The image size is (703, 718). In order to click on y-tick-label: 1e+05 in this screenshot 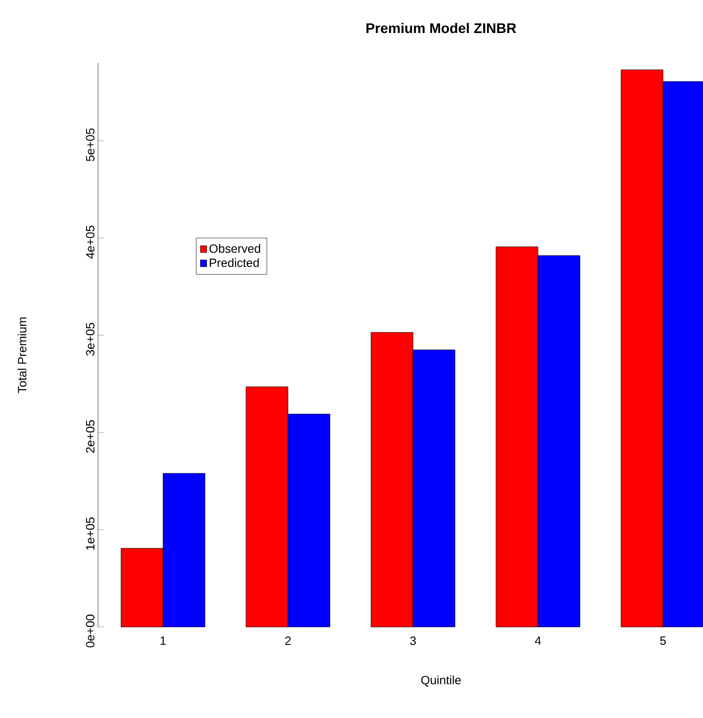, I will do `click(90, 533)`.